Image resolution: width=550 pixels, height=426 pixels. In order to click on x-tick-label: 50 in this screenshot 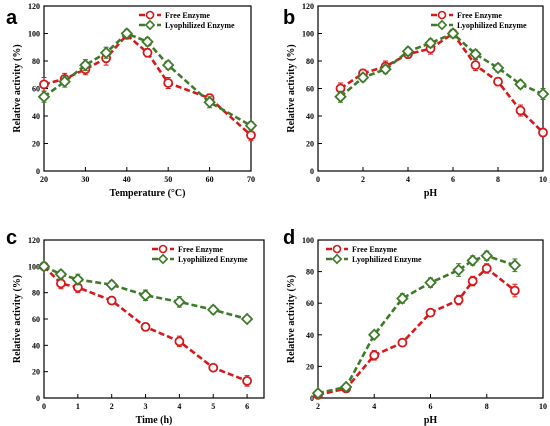, I will do `click(168, 179)`.